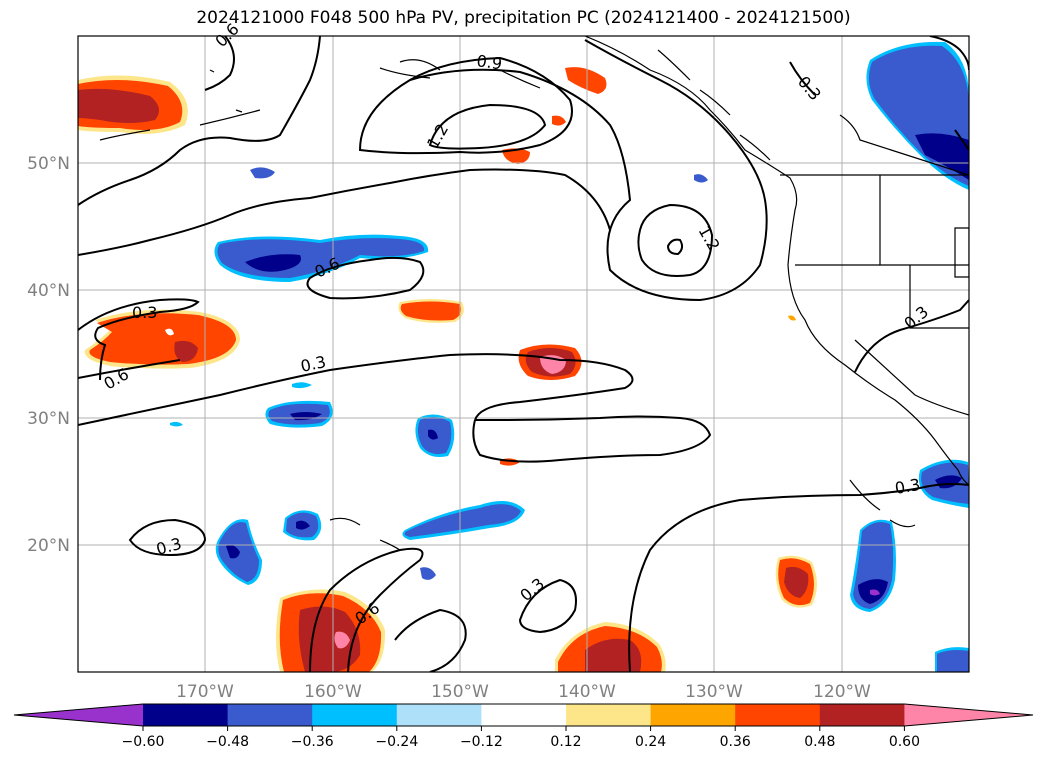 The width and height of the screenshot is (1047, 765). Describe the element at coordinates (587, 692) in the screenshot. I see `lon-label-140w: 140°W` at that location.